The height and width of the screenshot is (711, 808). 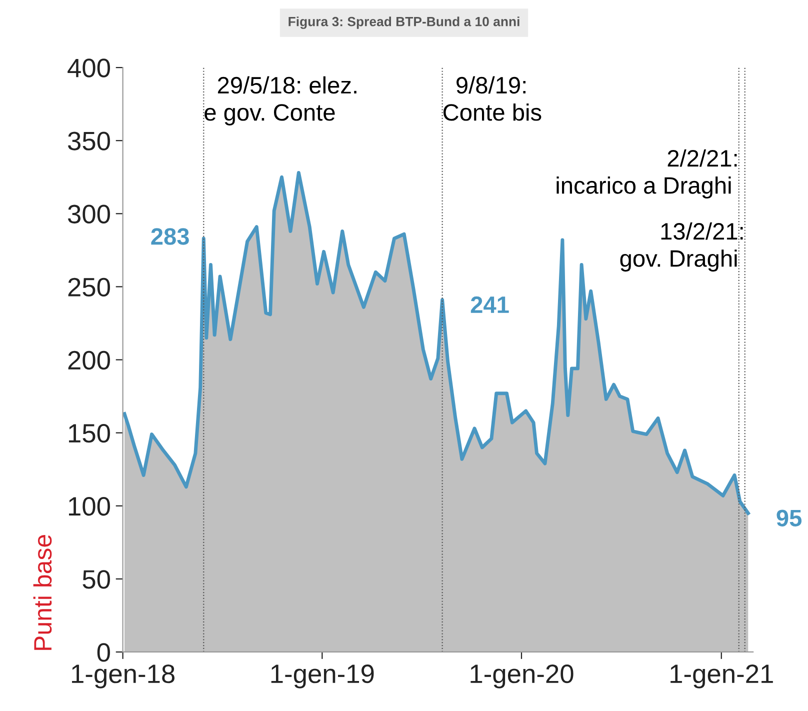 I want to click on y-tick-label: 50, so click(x=96, y=579).